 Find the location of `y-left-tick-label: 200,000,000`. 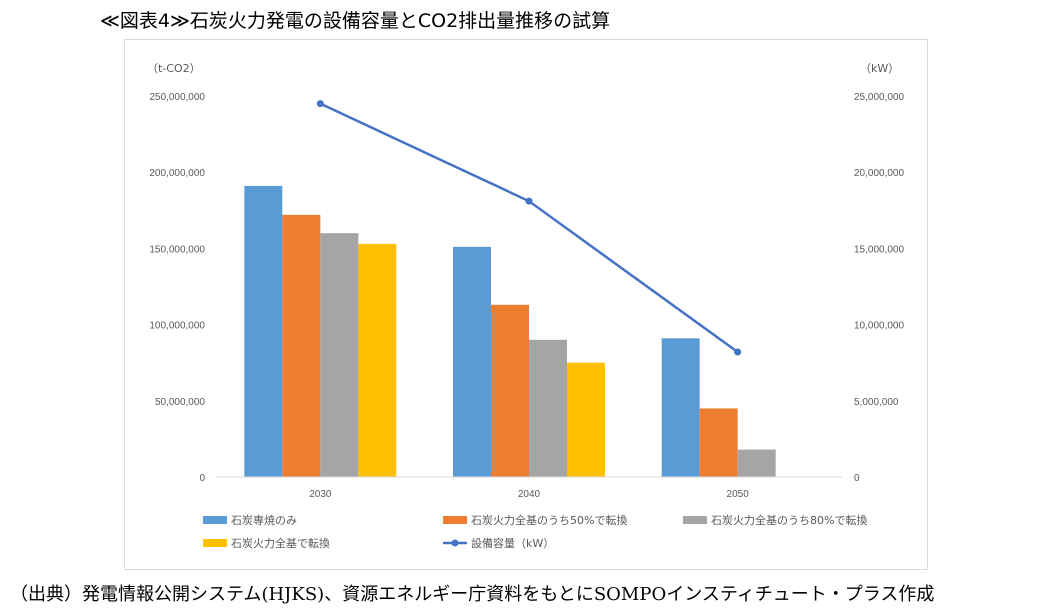

y-left-tick-label: 200,000,000 is located at coordinates (177, 173).